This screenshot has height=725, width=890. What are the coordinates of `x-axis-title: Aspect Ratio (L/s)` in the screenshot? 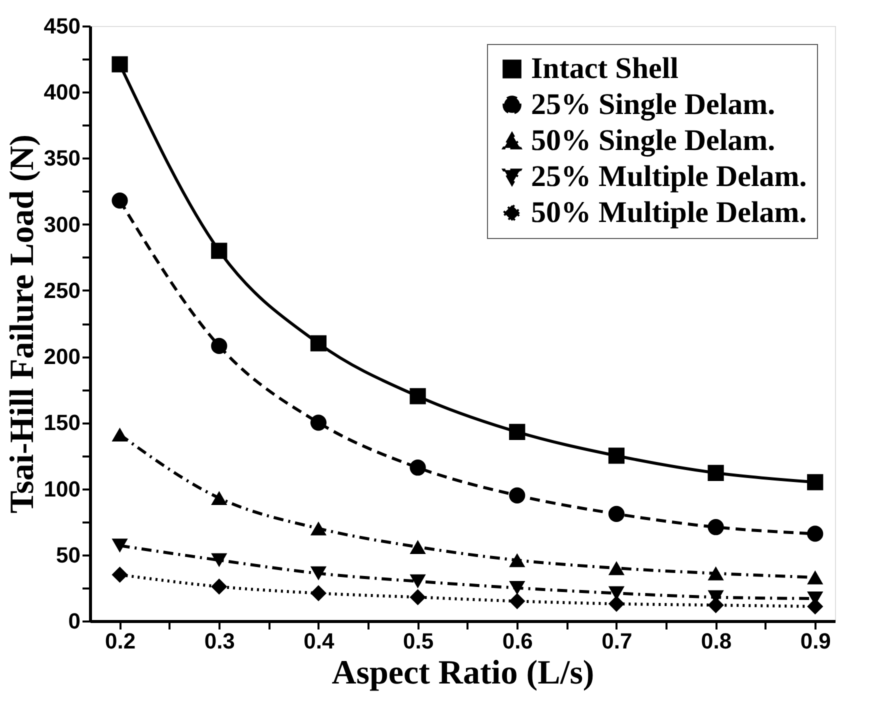 It's located at (463, 673).